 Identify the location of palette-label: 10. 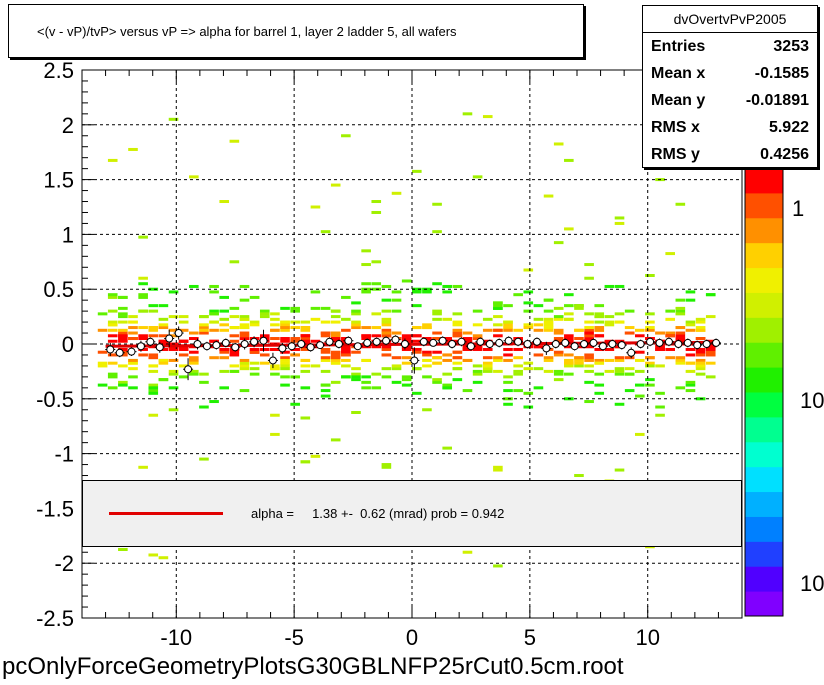
(812, 400).